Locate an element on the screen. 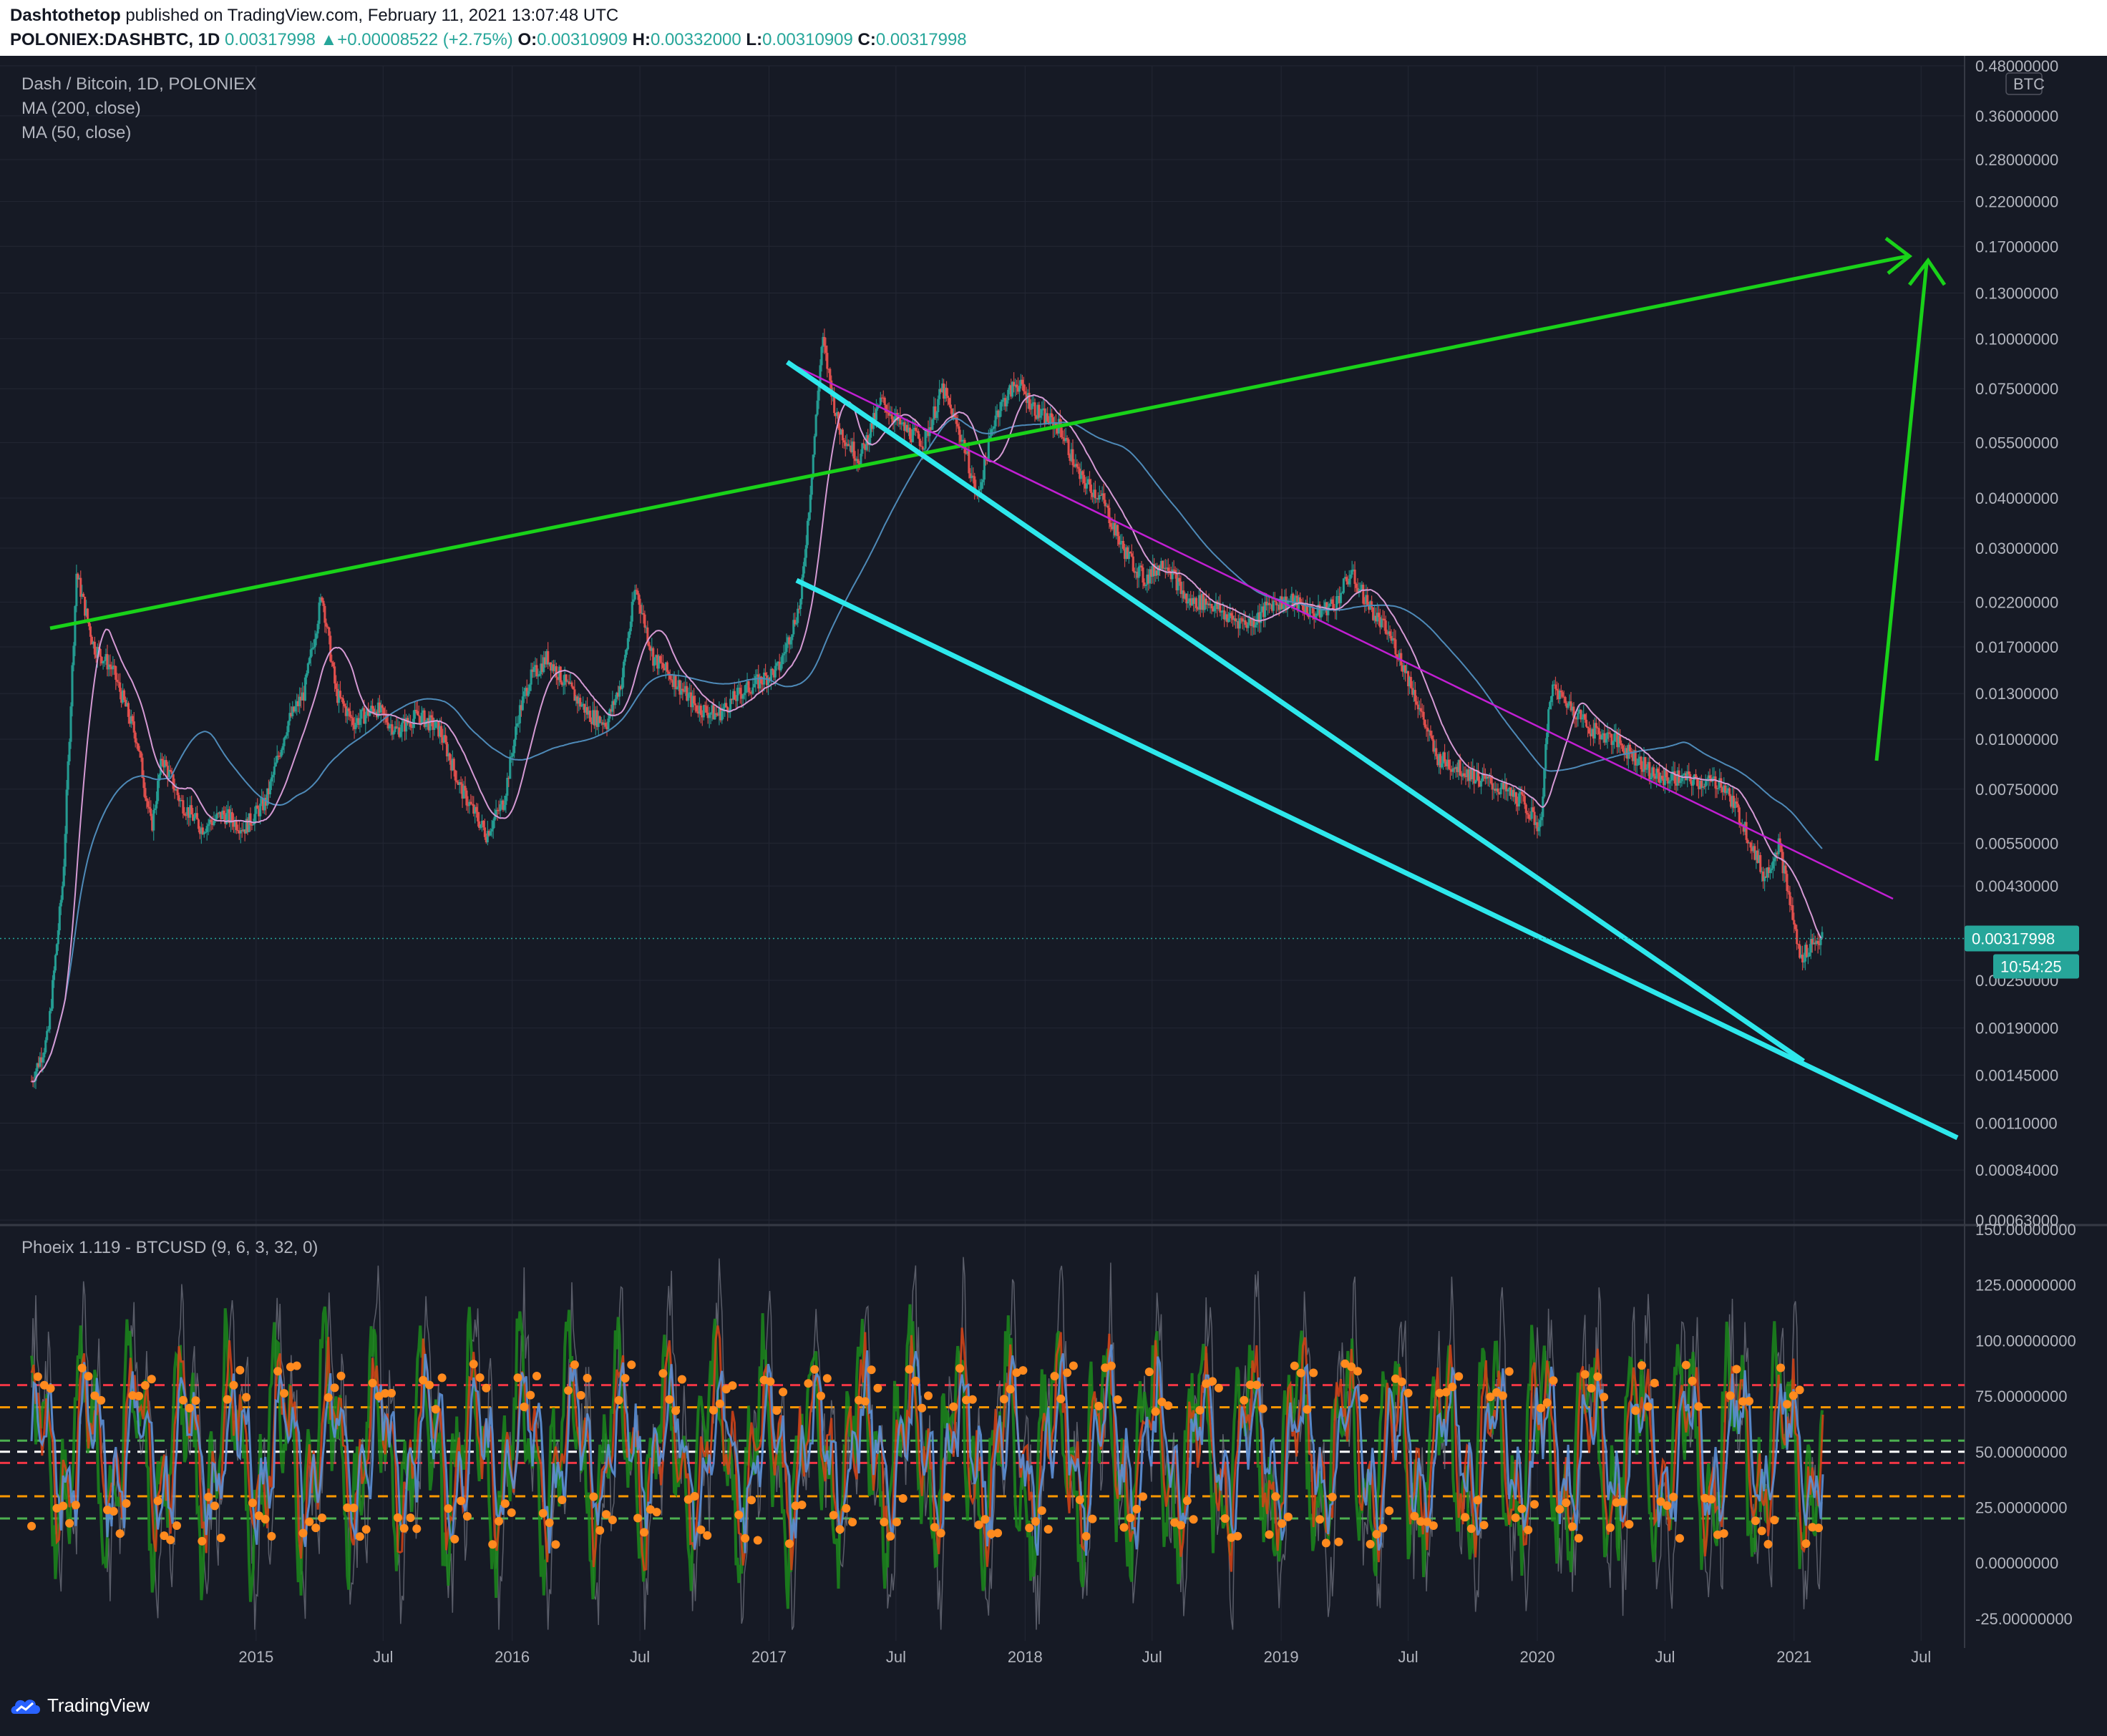  legend-ma50: MA (50, close) is located at coordinates (76, 133).